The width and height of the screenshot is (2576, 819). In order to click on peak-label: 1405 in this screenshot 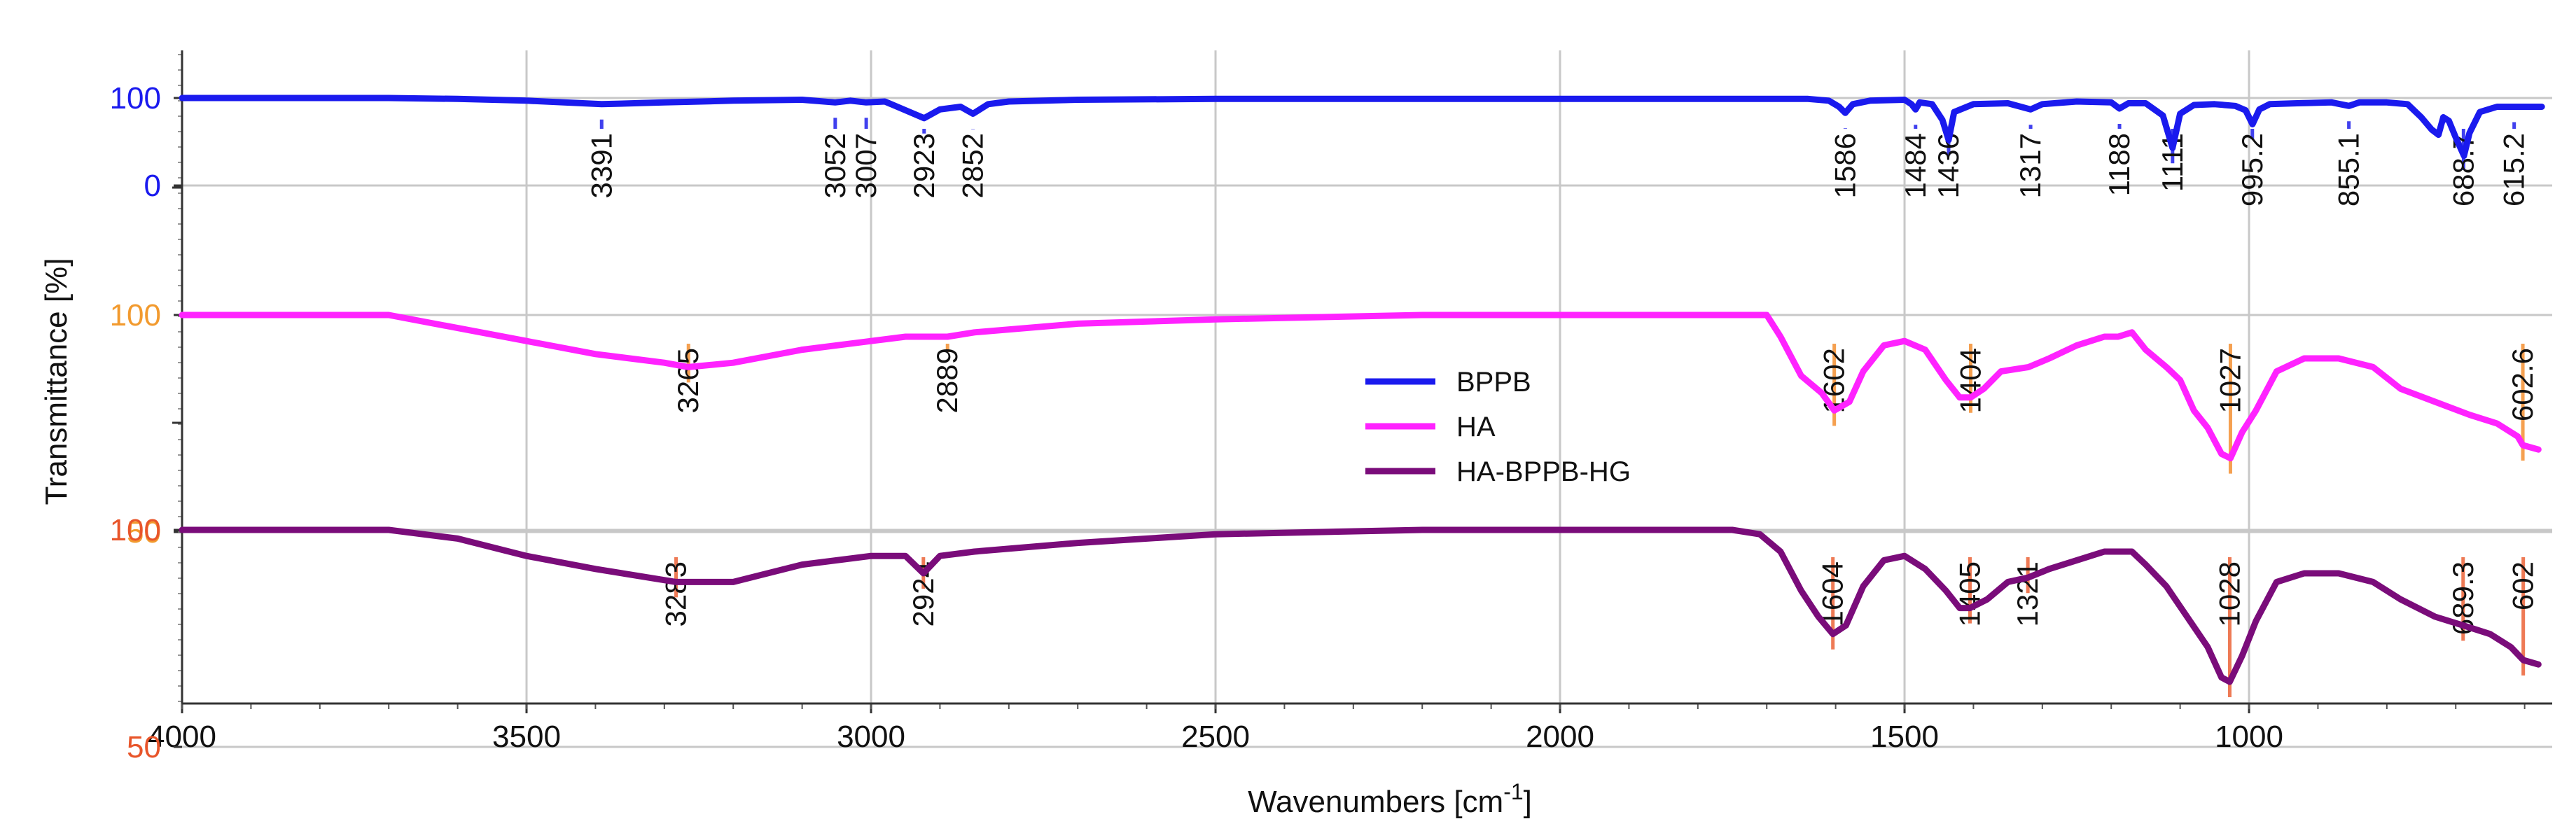, I will do `click(1970, 593)`.